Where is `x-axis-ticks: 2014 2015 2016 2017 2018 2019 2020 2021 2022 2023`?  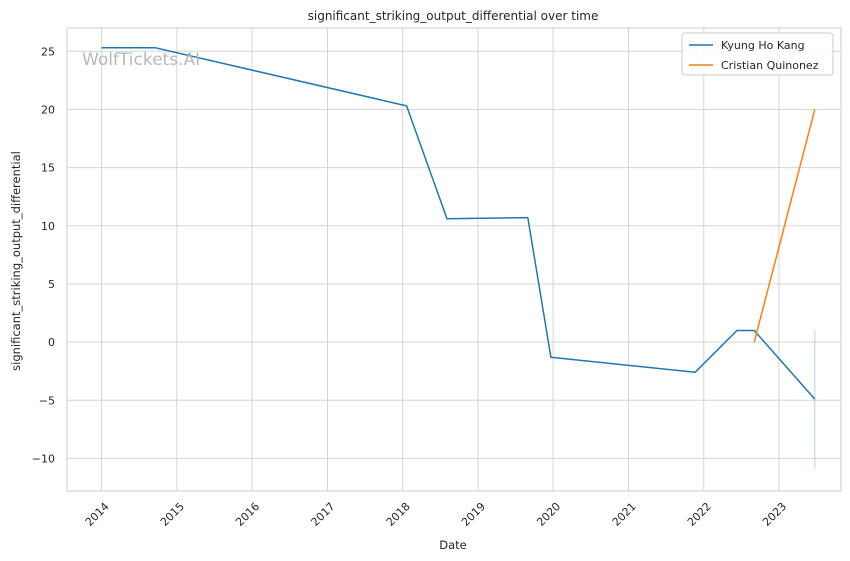
x-axis-ticks: 2014 2015 2016 2017 2018 2019 2020 2021 2022 2023 is located at coordinates (436, 514).